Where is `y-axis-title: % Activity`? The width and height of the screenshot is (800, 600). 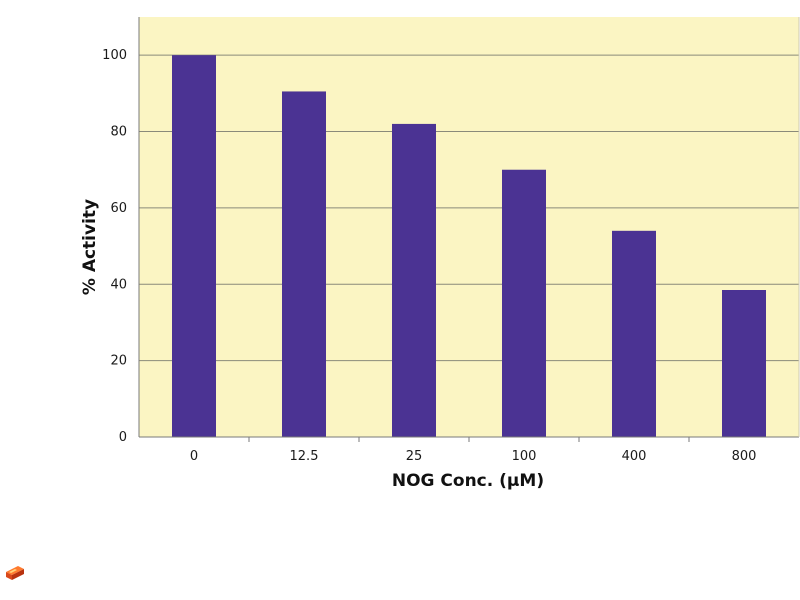
y-axis-title: % Activity is located at coordinates (90, 247).